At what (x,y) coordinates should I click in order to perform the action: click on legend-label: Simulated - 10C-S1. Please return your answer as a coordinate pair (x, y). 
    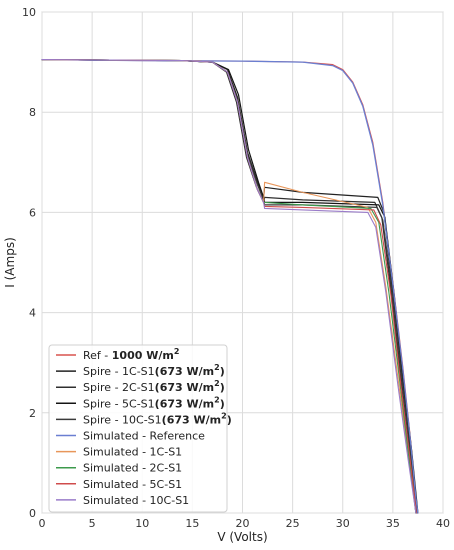
    Looking at the image, I should click on (136, 500).